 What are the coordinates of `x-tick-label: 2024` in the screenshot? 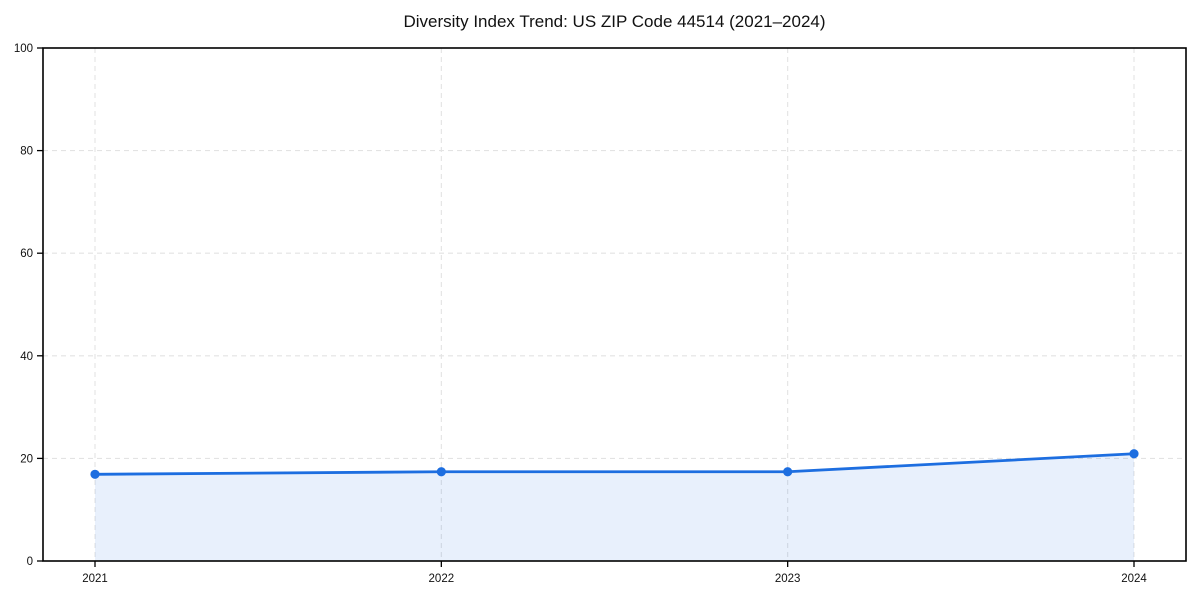 It's located at (1134, 579).